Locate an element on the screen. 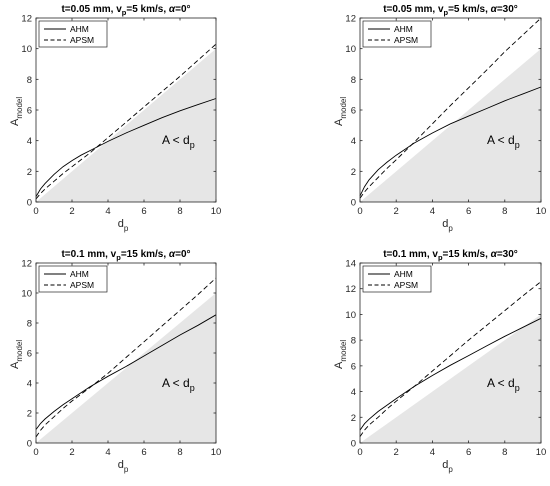  chart-title: t=0.1 mm, vp=15 km/s, α=30° is located at coordinates (450, 255).